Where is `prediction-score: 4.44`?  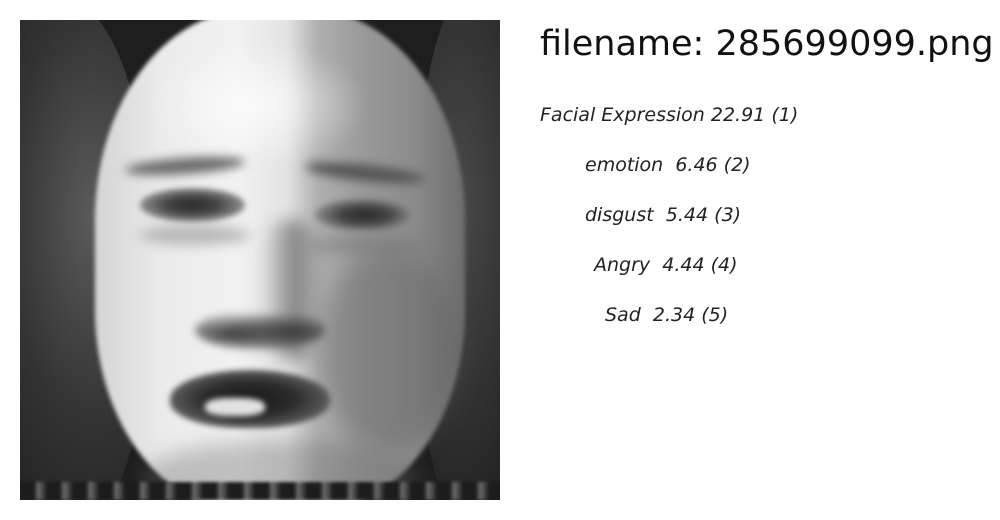
prediction-score: 4.44 is located at coordinates (683, 265).